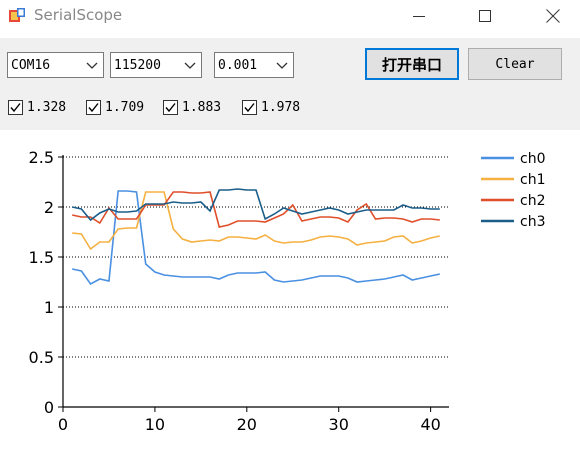  What do you see at coordinates (49, 207) in the screenshot?
I see `y-tick-label: 2` at bounding box center [49, 207].